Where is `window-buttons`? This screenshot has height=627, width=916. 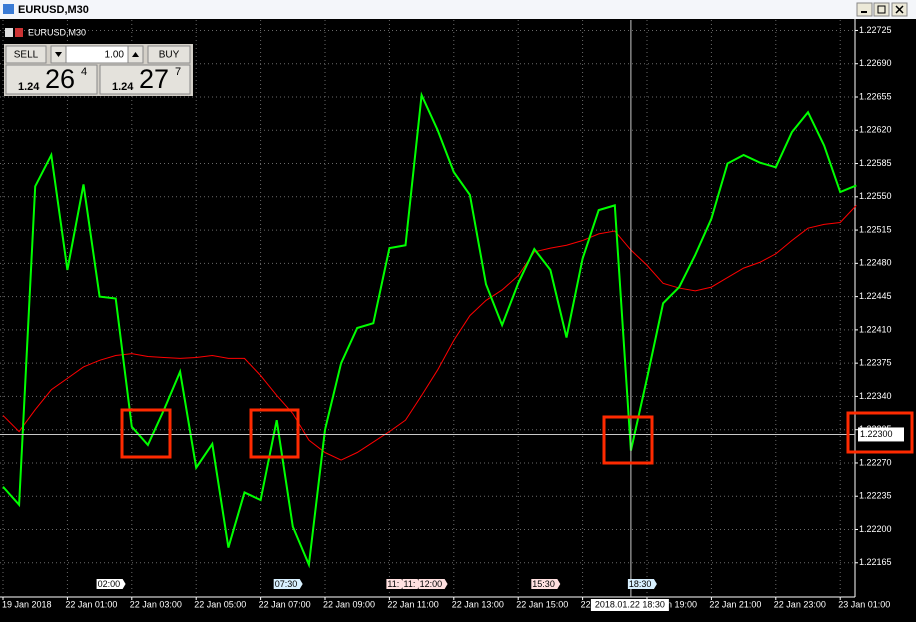 window-buttons is located at coordinates (882, 9).